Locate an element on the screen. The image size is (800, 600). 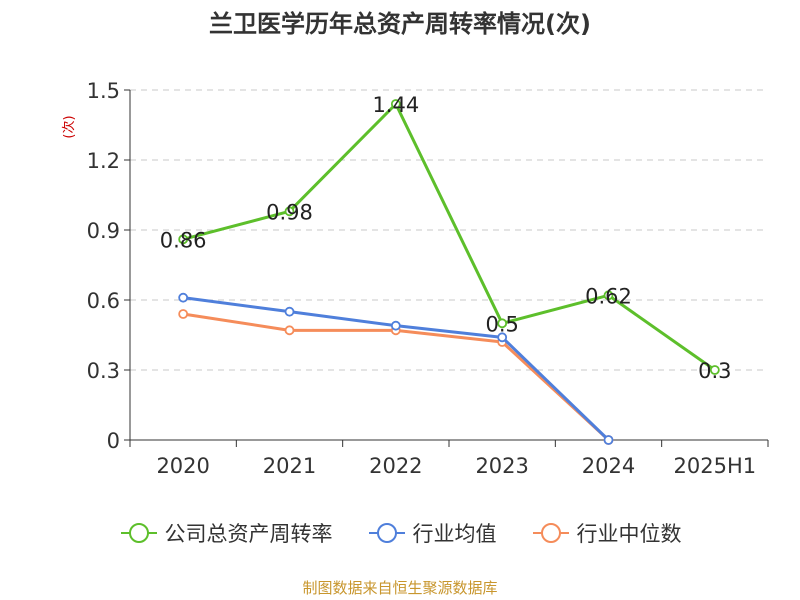
legend-item: 公司总资产周转率 is located at coordinates (226, 533).